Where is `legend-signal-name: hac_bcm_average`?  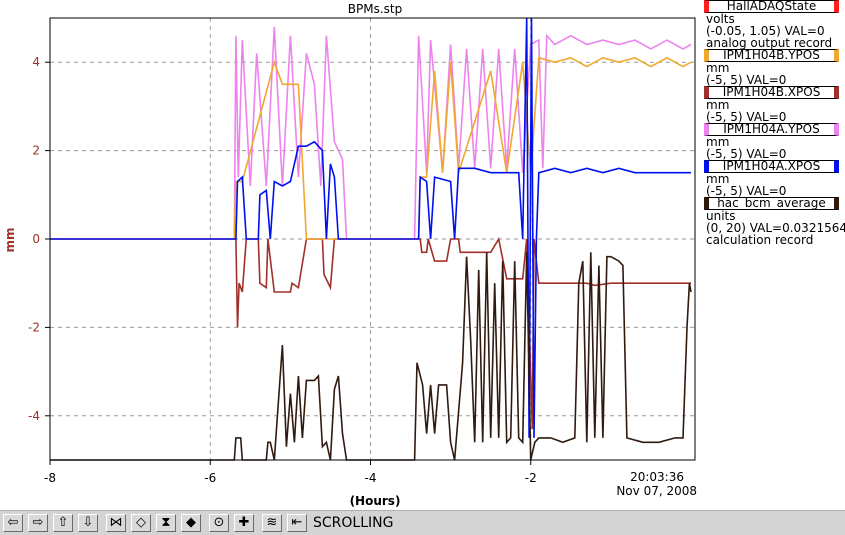 legend-signal-name: hac_bcm_average is located at coordinates (771, 203).